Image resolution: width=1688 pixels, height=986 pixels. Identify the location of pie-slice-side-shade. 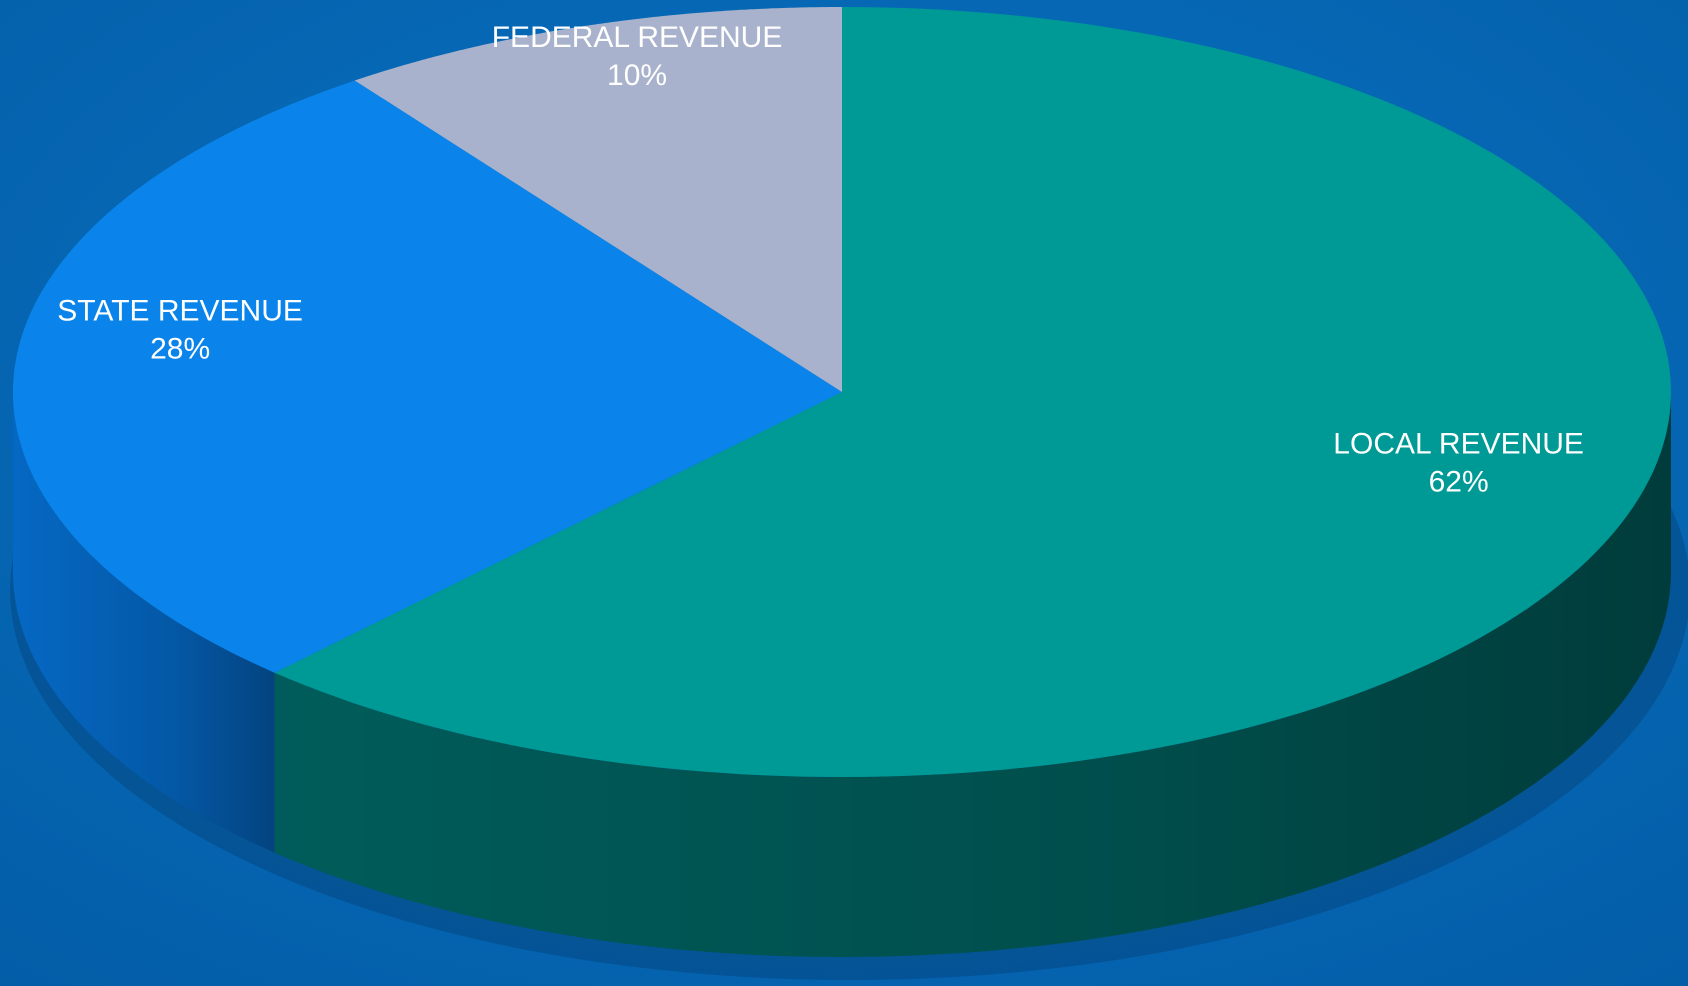
(144, 622).